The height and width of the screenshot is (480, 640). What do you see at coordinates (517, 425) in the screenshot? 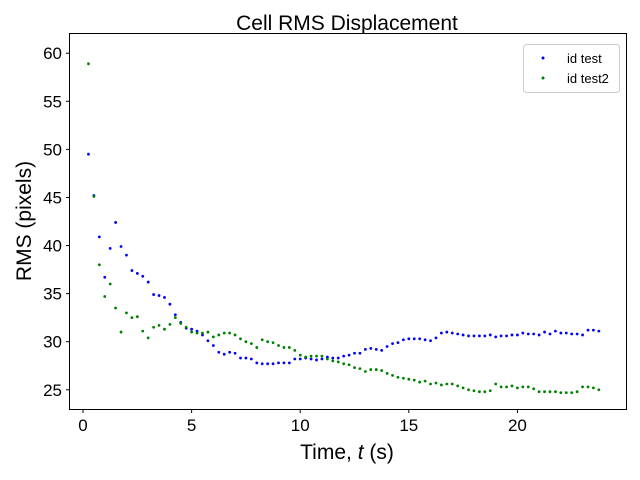
I see `x-tick-label: 20` at bounding box center [517, 425].